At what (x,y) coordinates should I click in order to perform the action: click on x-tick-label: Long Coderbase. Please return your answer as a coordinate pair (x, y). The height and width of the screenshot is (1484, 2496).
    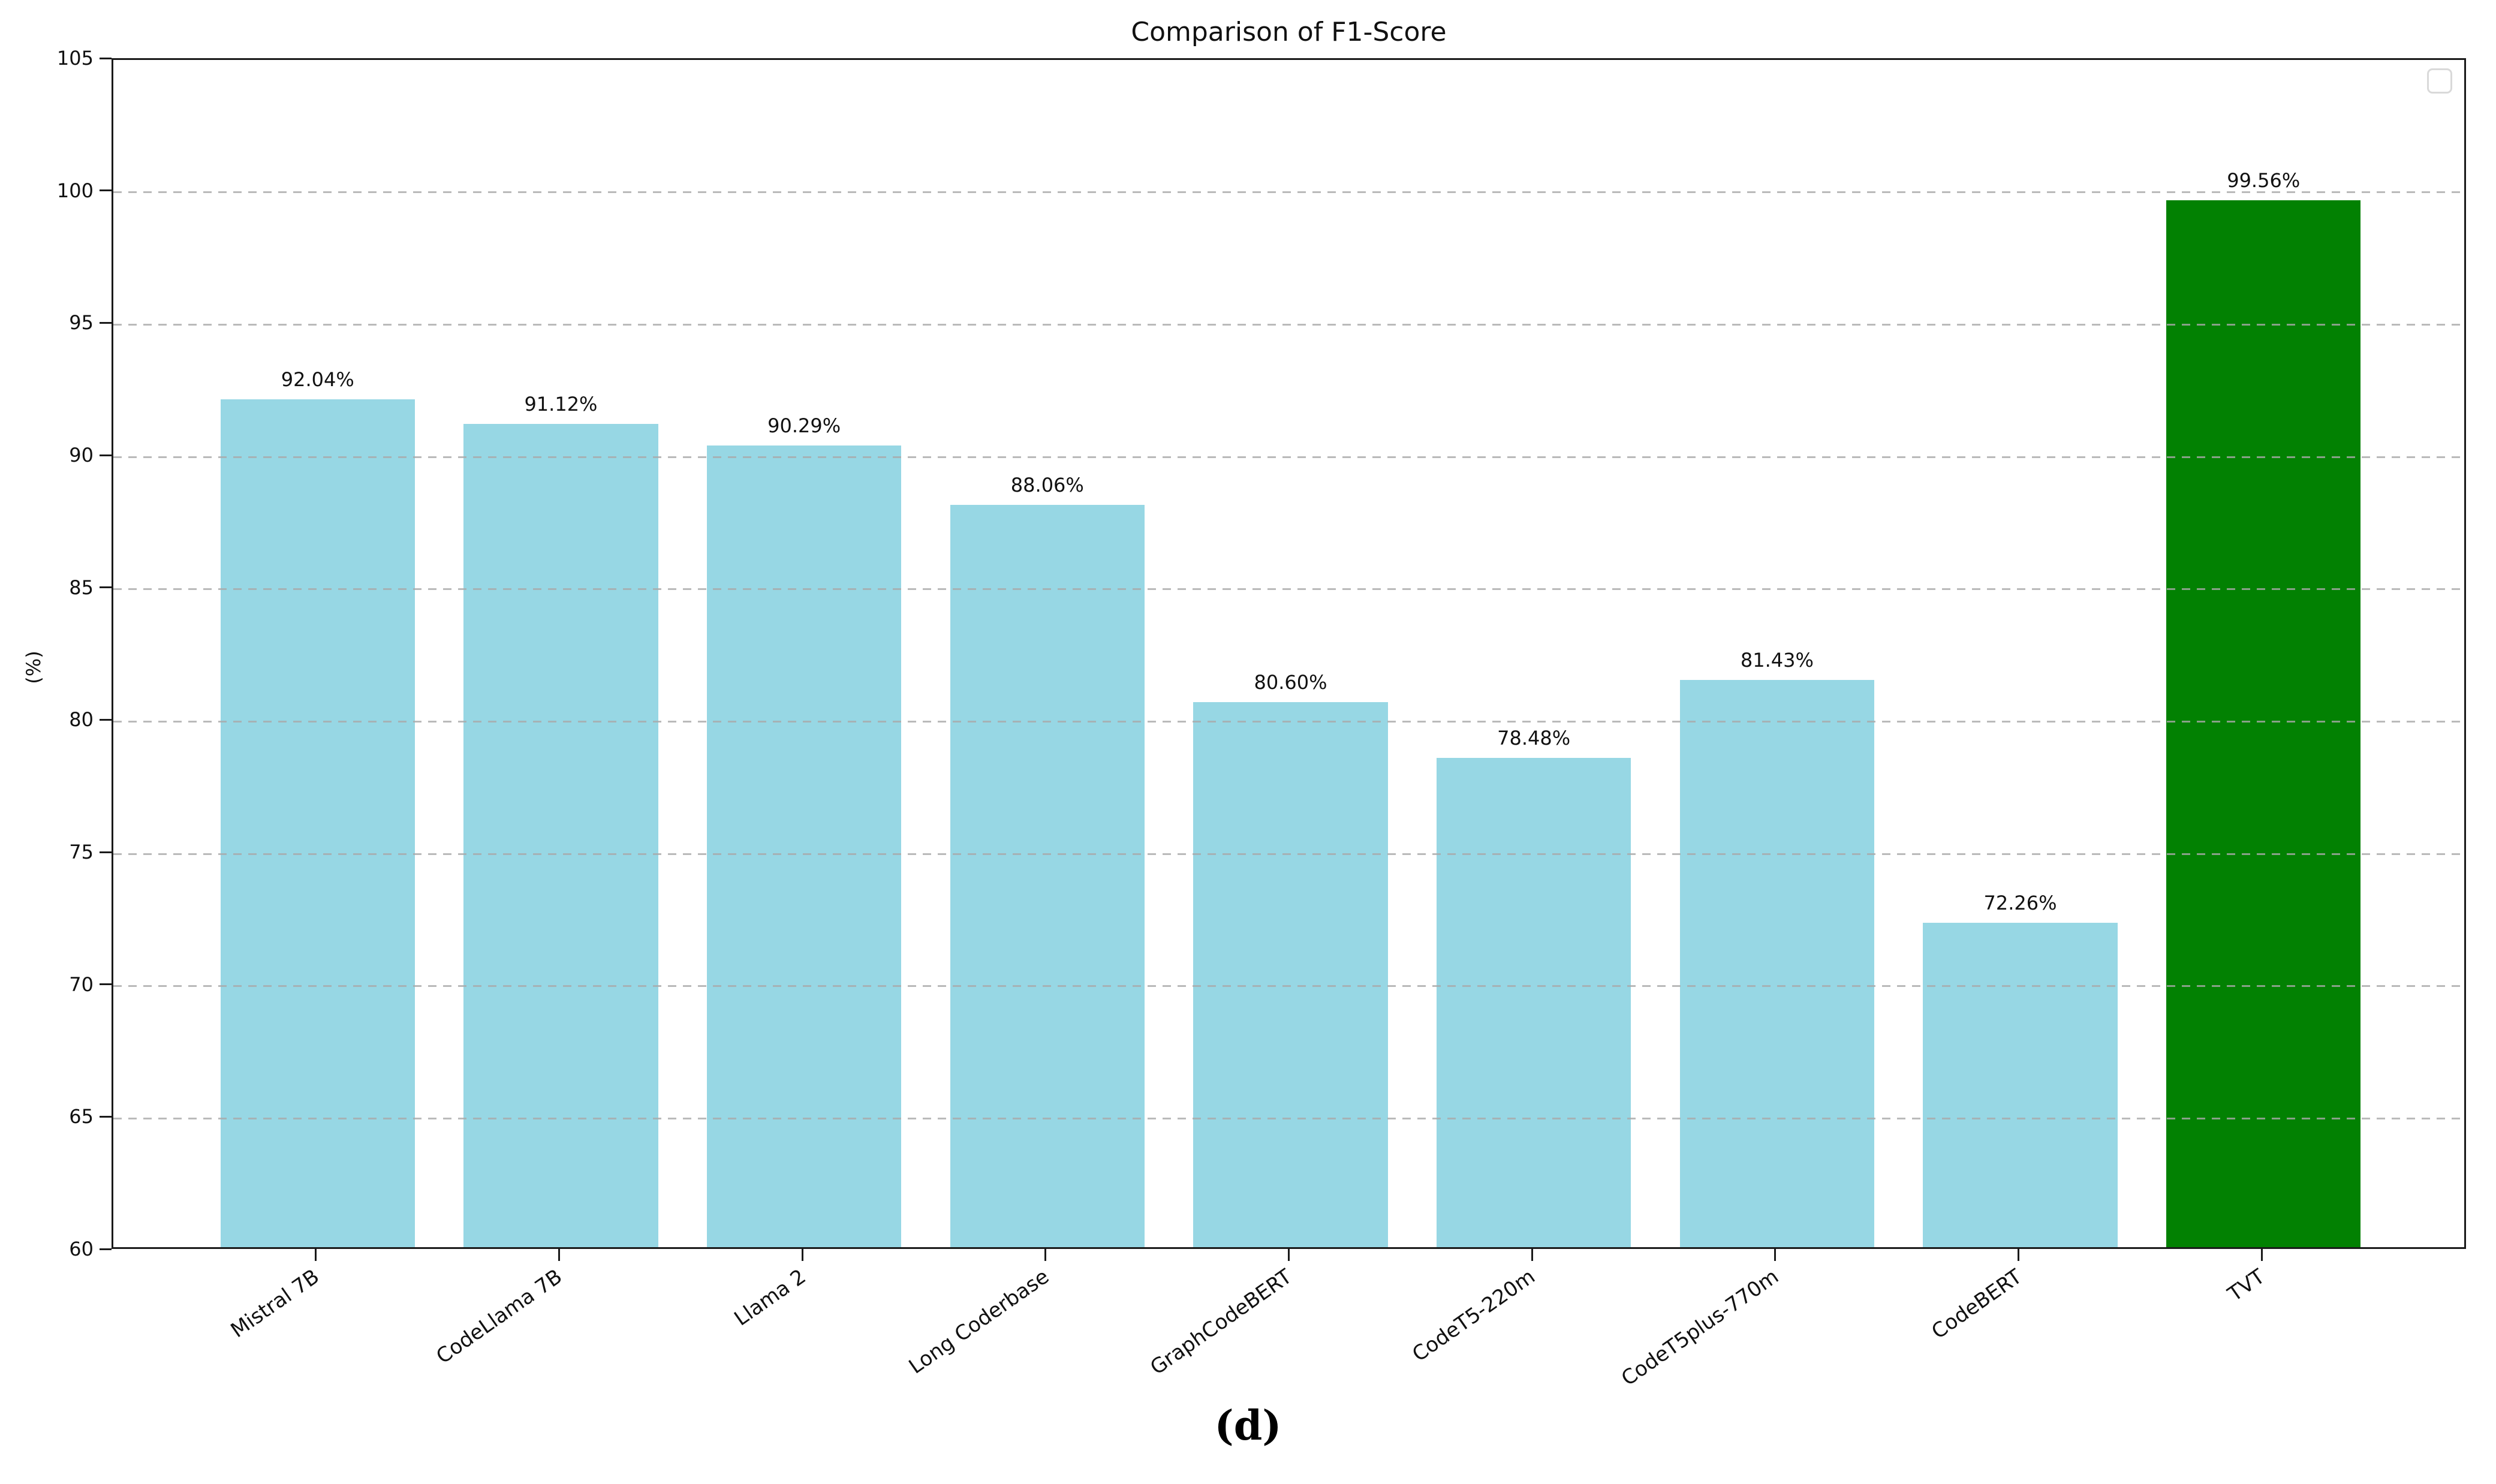
    Looking at the image, I should click on (978, 1322).